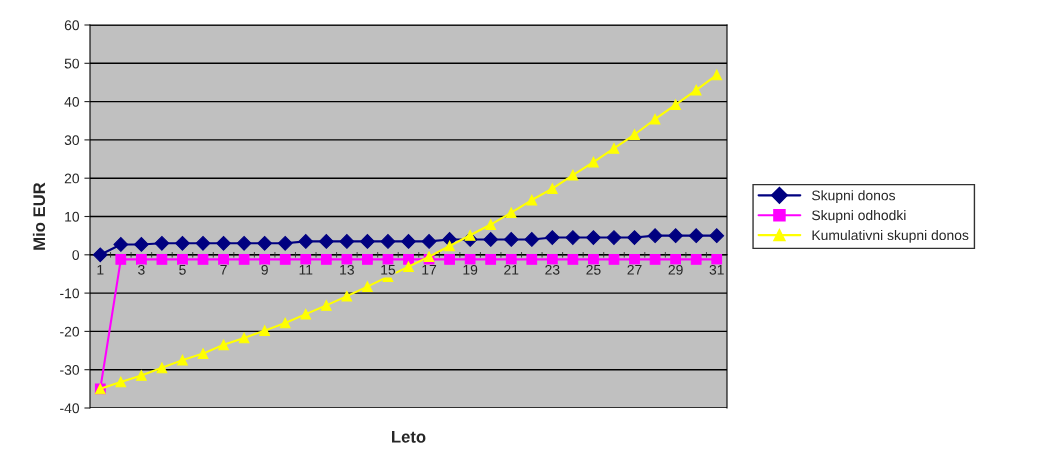 This screenshot has width=1041, height=452. I want to click on y-tick-label: 50, so click(72, 63).